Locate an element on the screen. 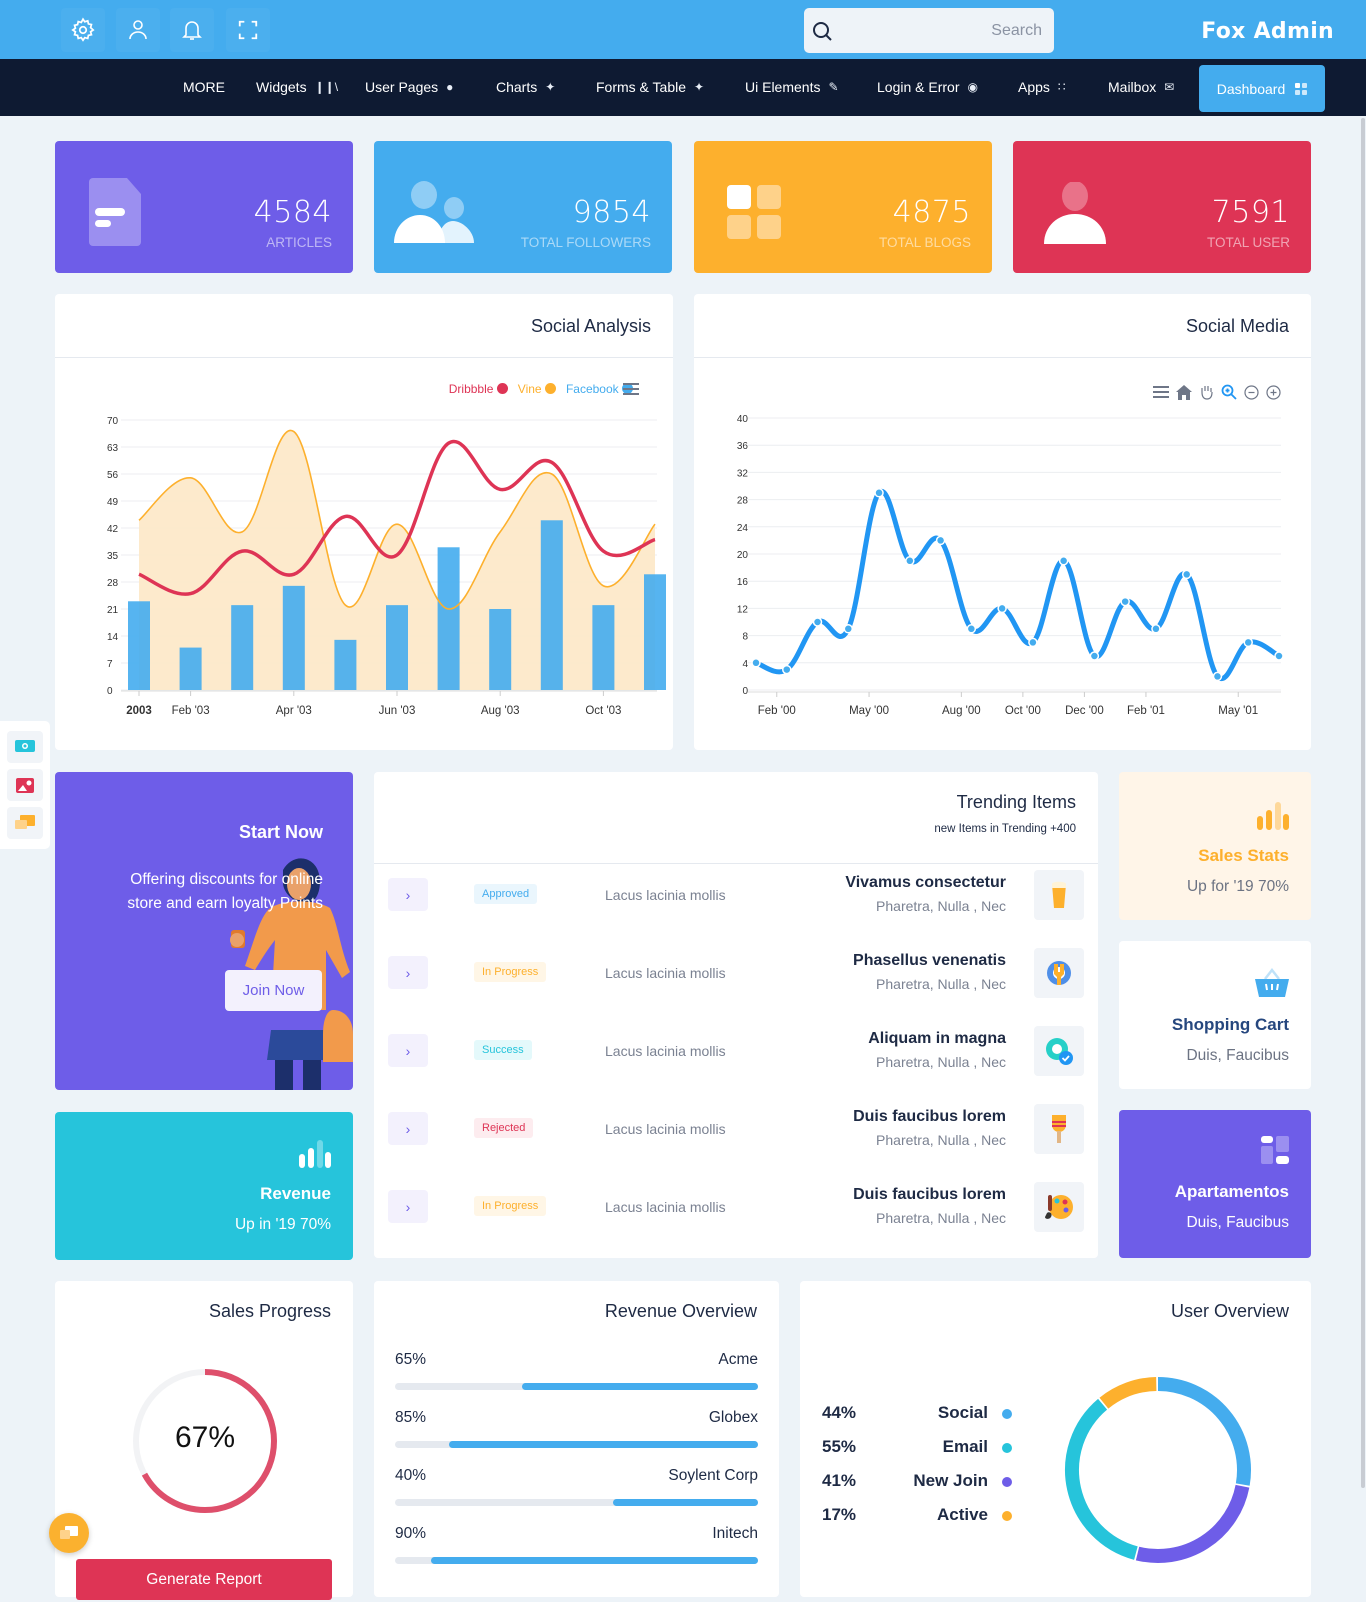 This screenshot has width=1366, height=1602. revenue-title: Revenue is located at coordinates (295, 1193).